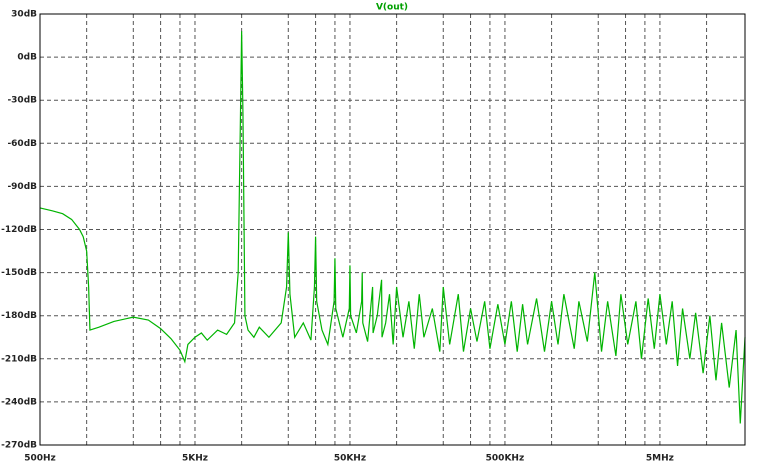 The height and width of the screenshot is (466, 765). I want to click on y-tick-label: -150dB, so click(19, 273).